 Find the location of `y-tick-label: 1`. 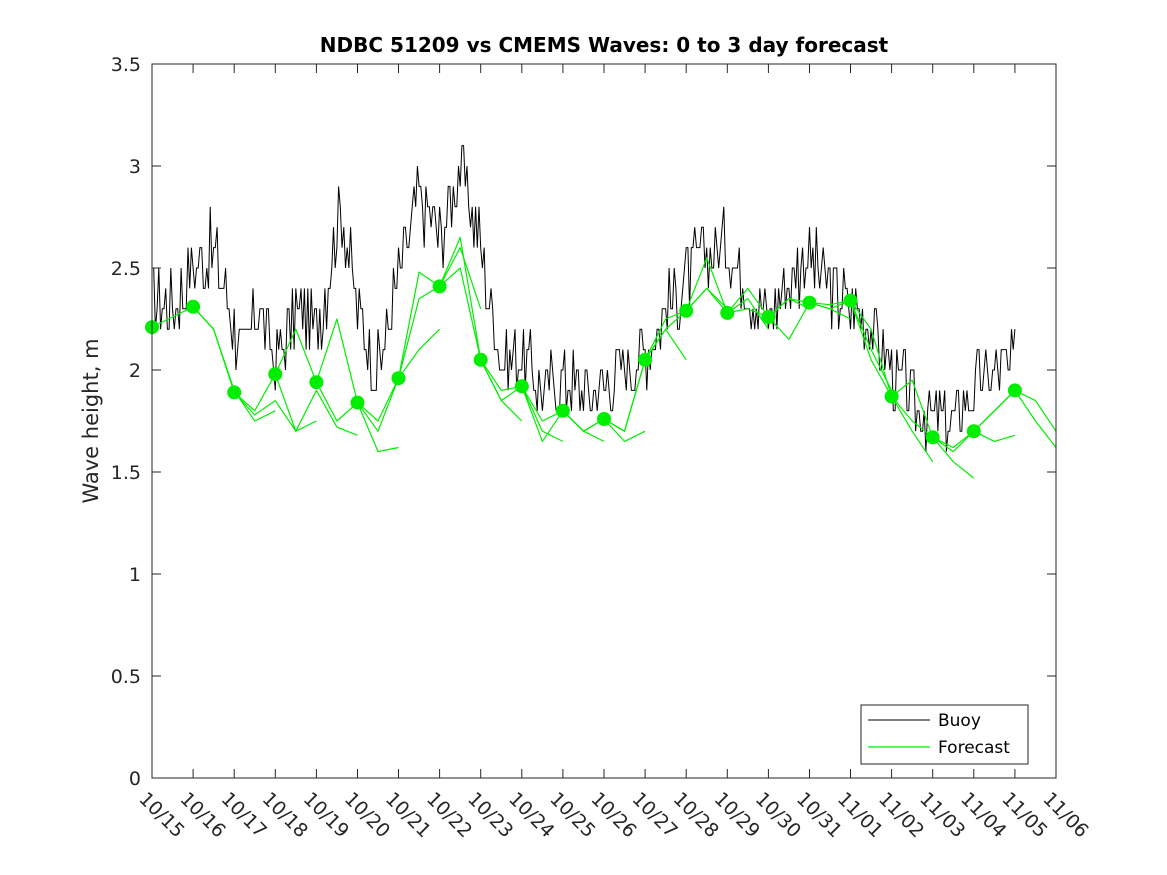

y-tick-label: 1 is located at coordinates (135, 575).